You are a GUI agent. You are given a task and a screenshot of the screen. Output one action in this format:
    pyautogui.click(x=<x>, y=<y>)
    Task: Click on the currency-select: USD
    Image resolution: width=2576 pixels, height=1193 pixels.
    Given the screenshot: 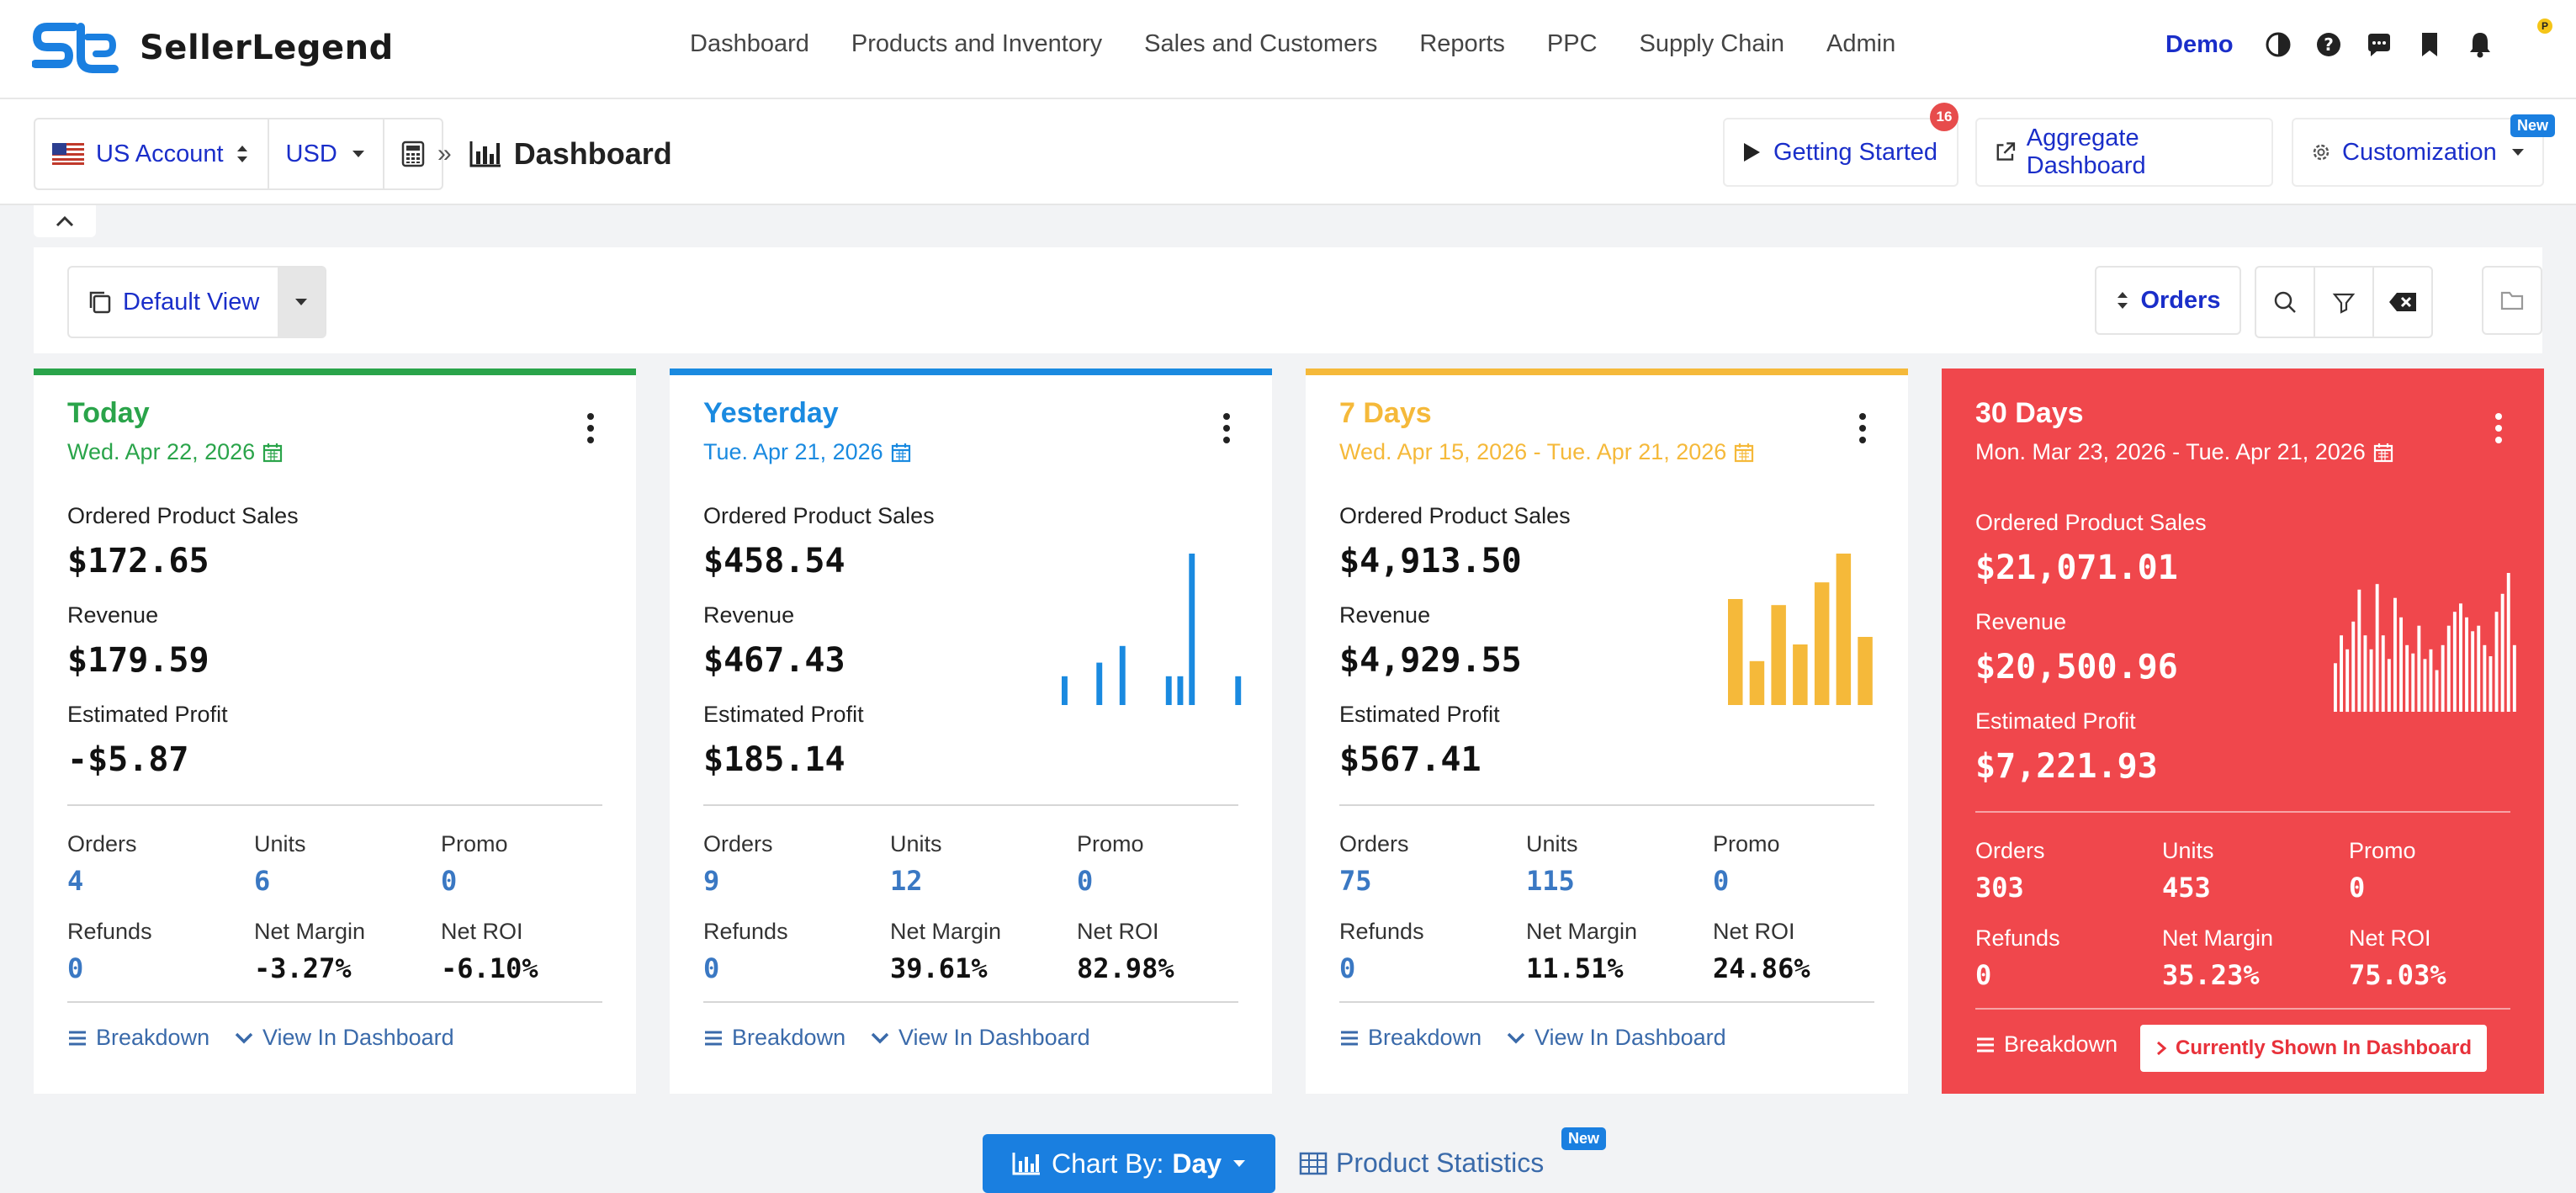 What is the action you would take?
    pyautogui.click(x=326, y=153)
    